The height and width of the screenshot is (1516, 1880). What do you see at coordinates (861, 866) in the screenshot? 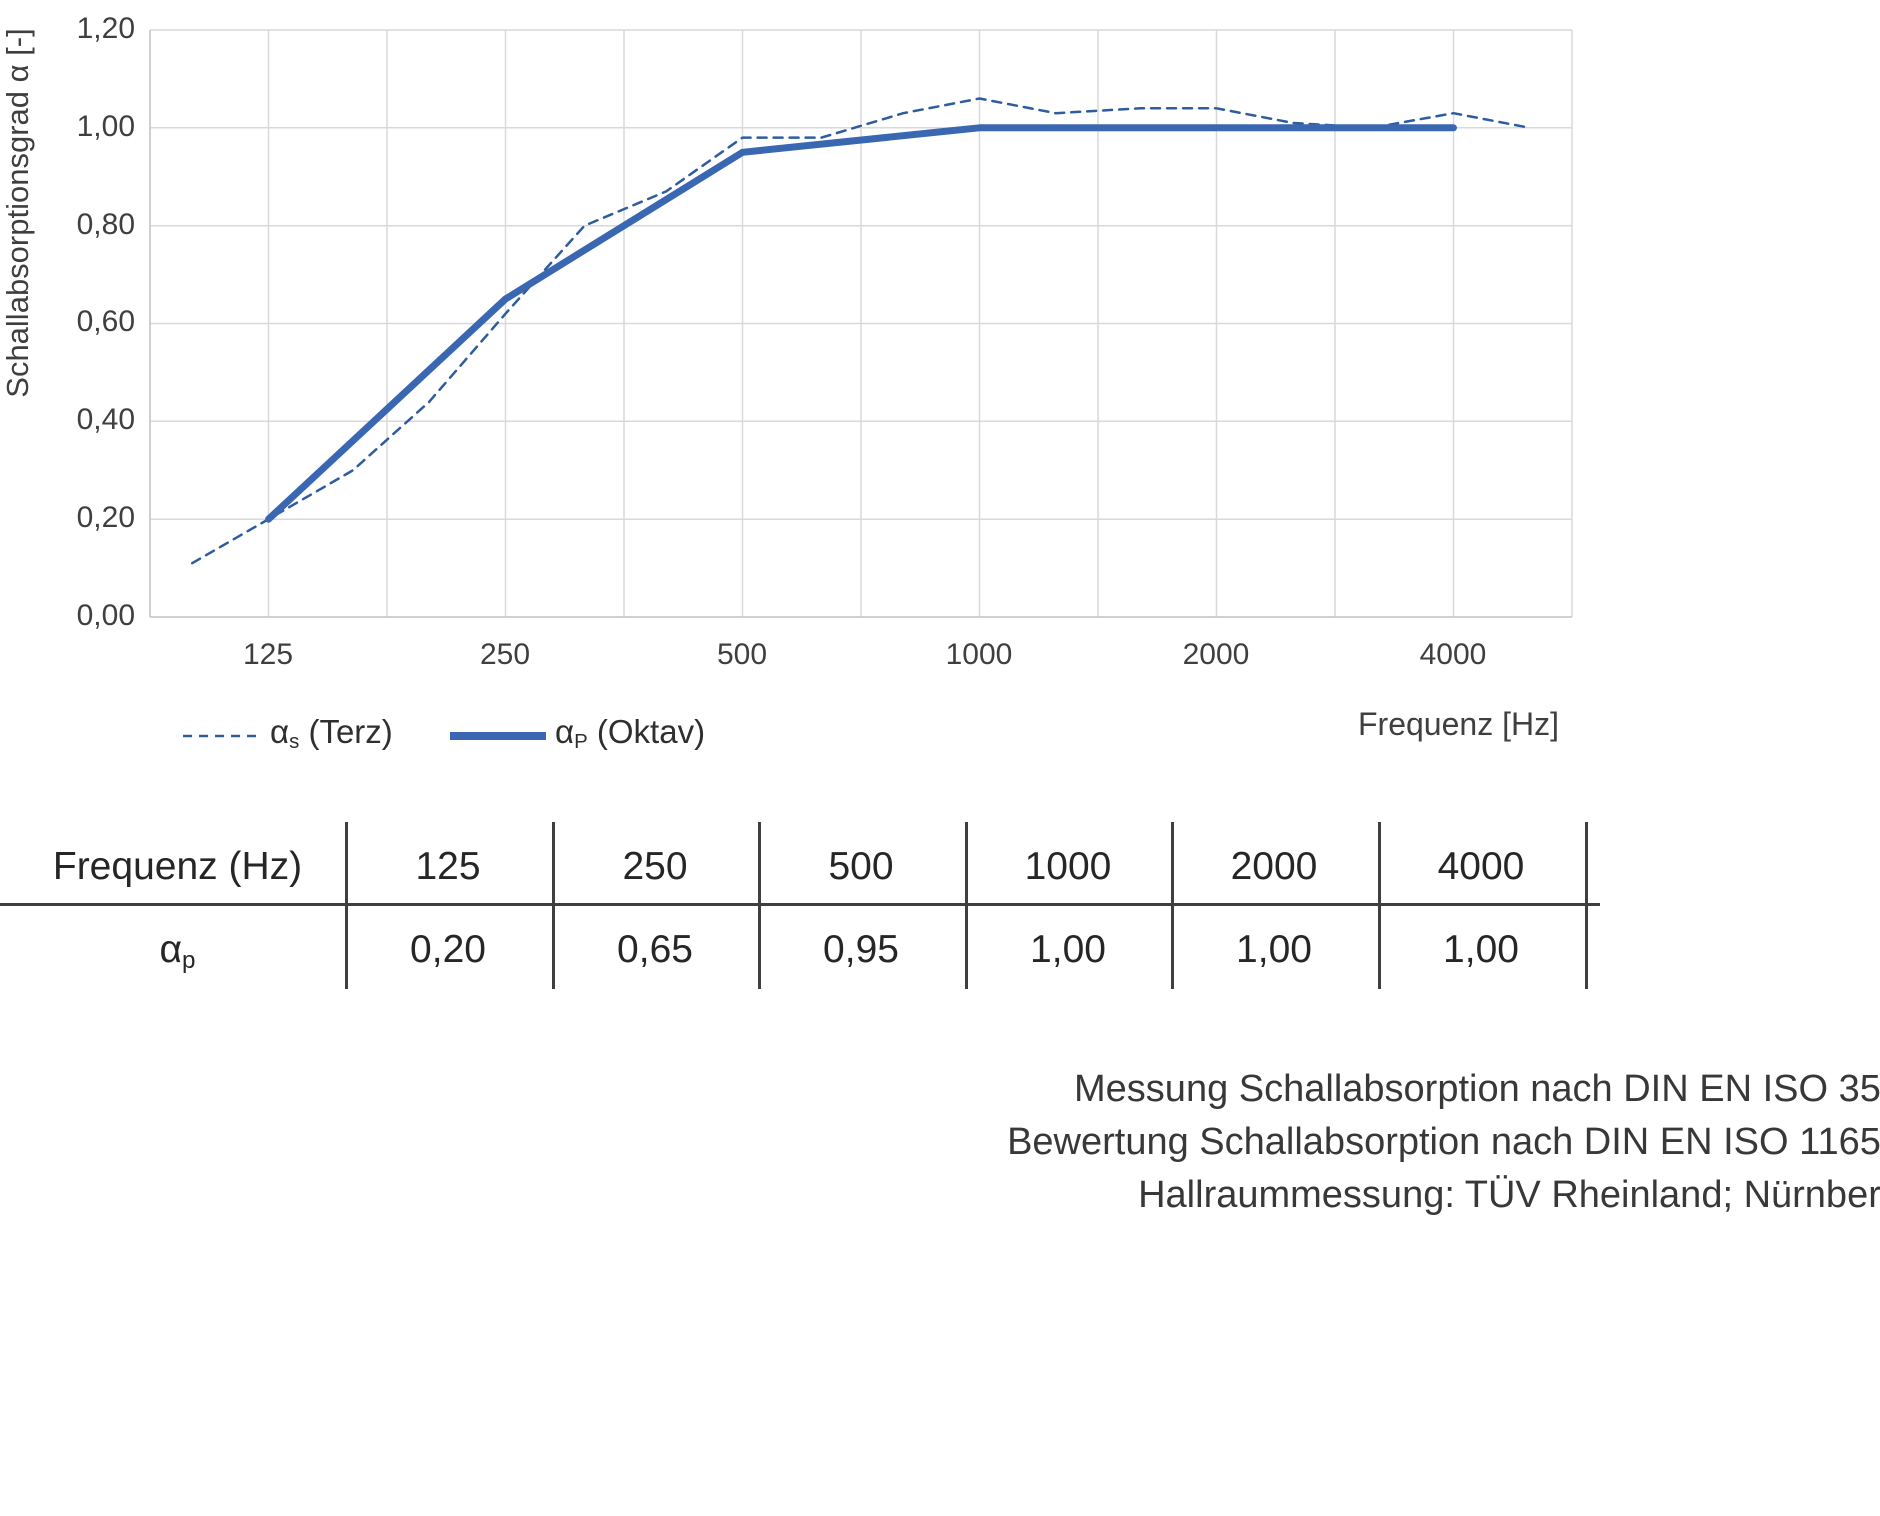
I see `table-header-cell: 500` at bounding box center [861, 866].